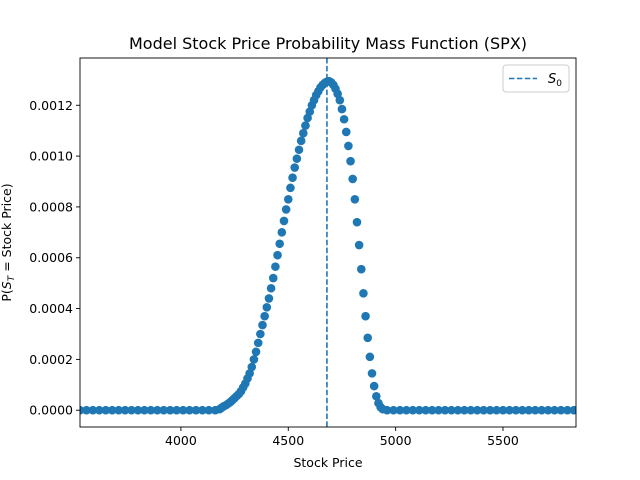 This screenshot has width=640, height=480. I want to click on y-tick-label: 0.0006, so click(51, 257).